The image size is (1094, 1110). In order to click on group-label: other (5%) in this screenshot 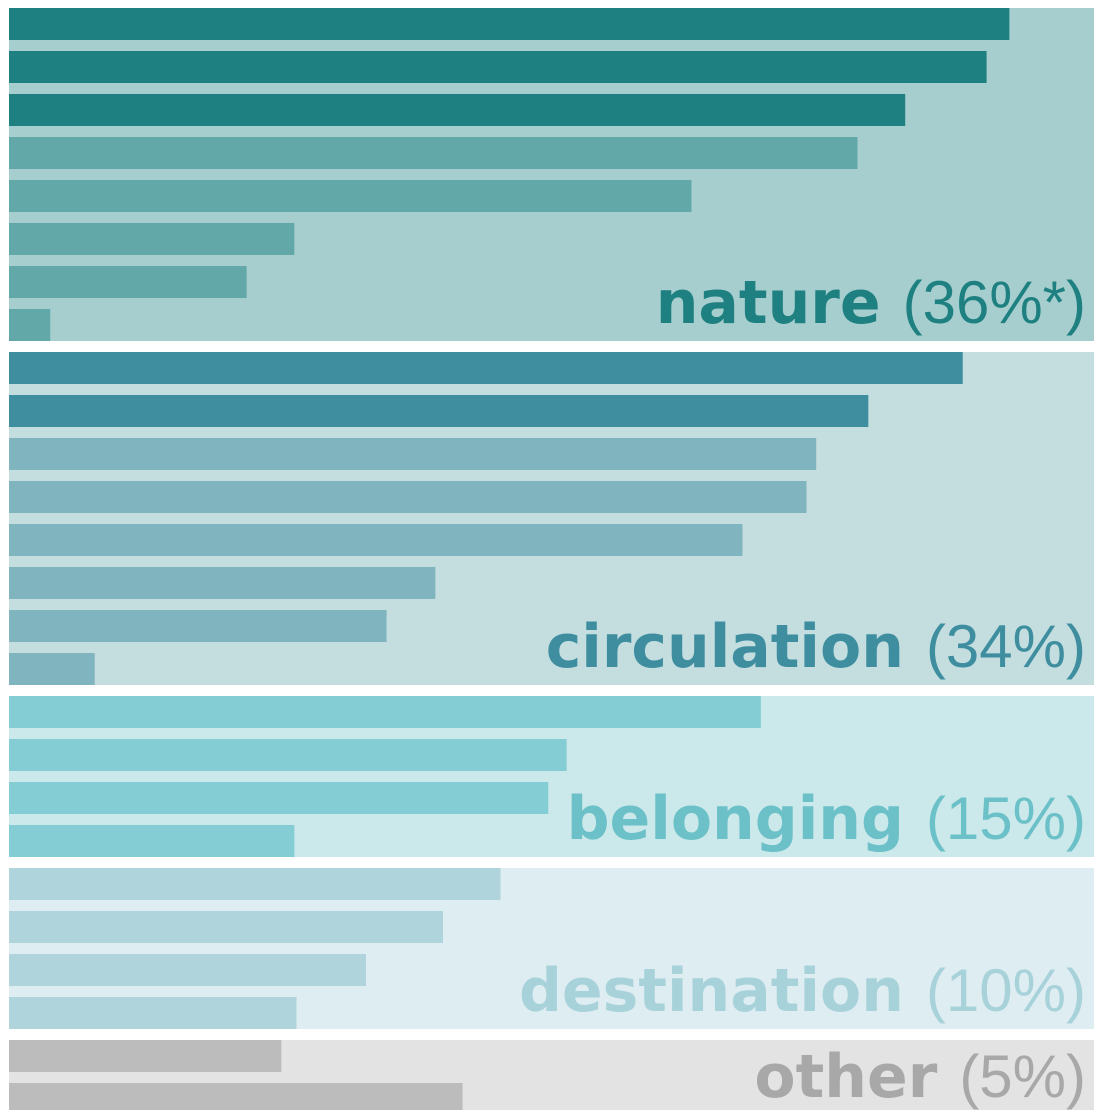, I will do `click(920, 1076)`.